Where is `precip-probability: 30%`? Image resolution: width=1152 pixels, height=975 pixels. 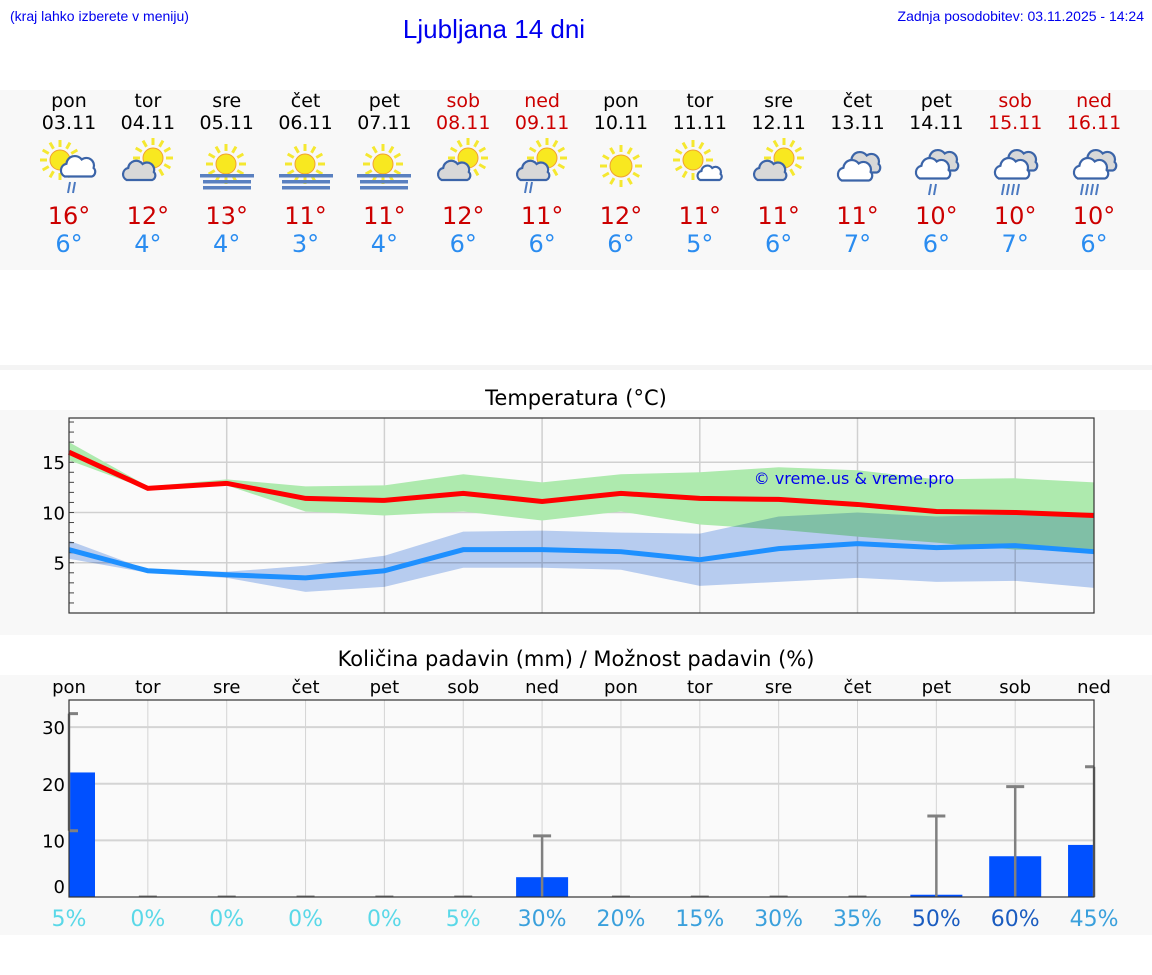 precip-probability: 30% is located at coordinates (778, 919).